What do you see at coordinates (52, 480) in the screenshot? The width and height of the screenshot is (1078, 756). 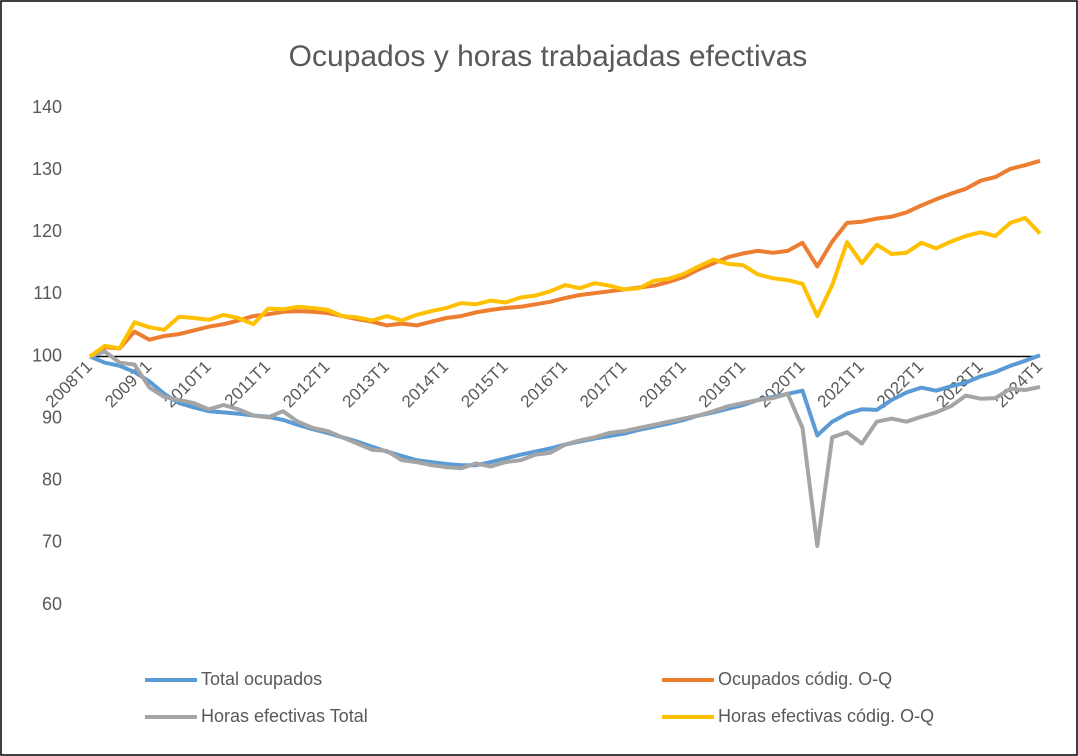 I see `y-tick-label: 80` at bounding box center [52, 480].